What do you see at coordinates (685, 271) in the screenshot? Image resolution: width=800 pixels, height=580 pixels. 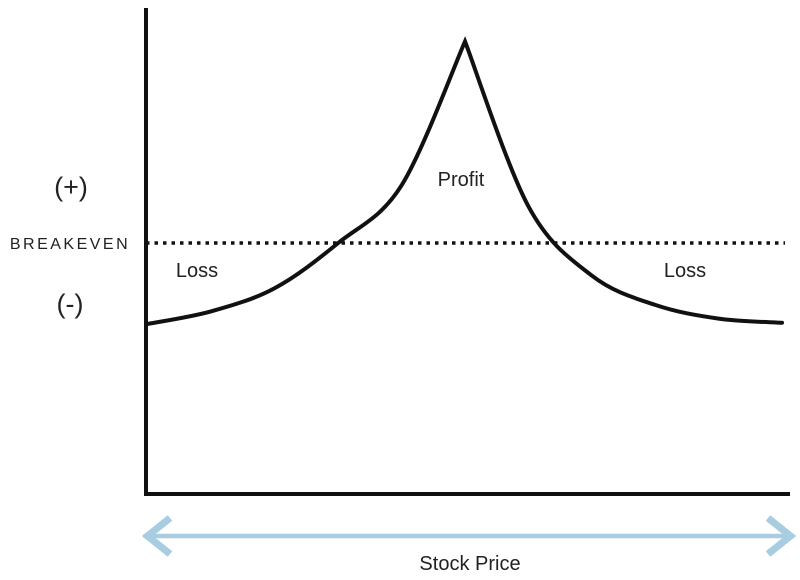 I see `loss-label-right: Loss` at bounding box center [685, 271].